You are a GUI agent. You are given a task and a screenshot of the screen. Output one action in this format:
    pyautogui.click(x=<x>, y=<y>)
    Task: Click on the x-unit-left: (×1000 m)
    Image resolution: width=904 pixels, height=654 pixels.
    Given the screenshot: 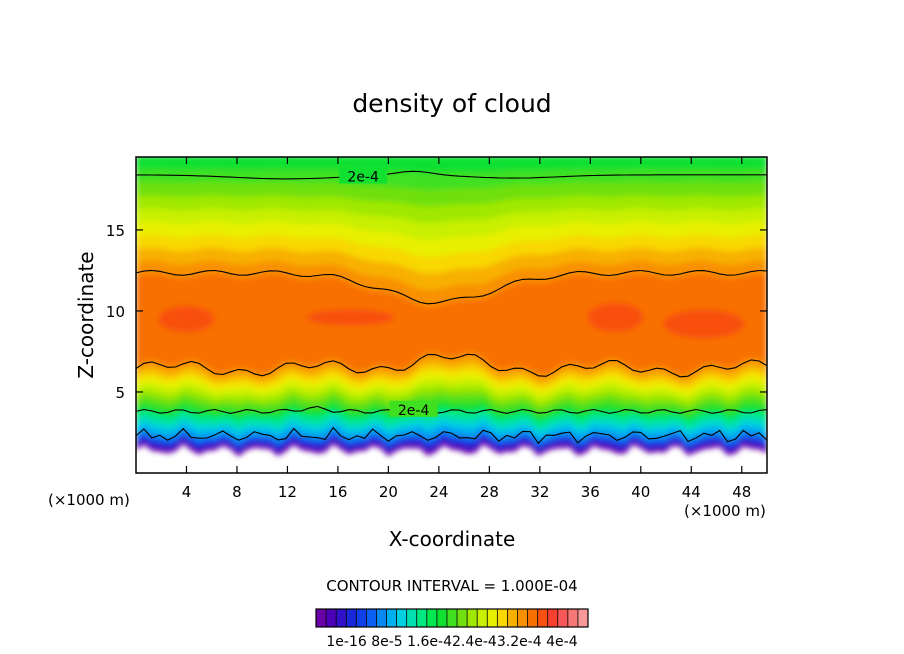 What is the action you would take?
    pyautogui.click(x=89, y=500)
    